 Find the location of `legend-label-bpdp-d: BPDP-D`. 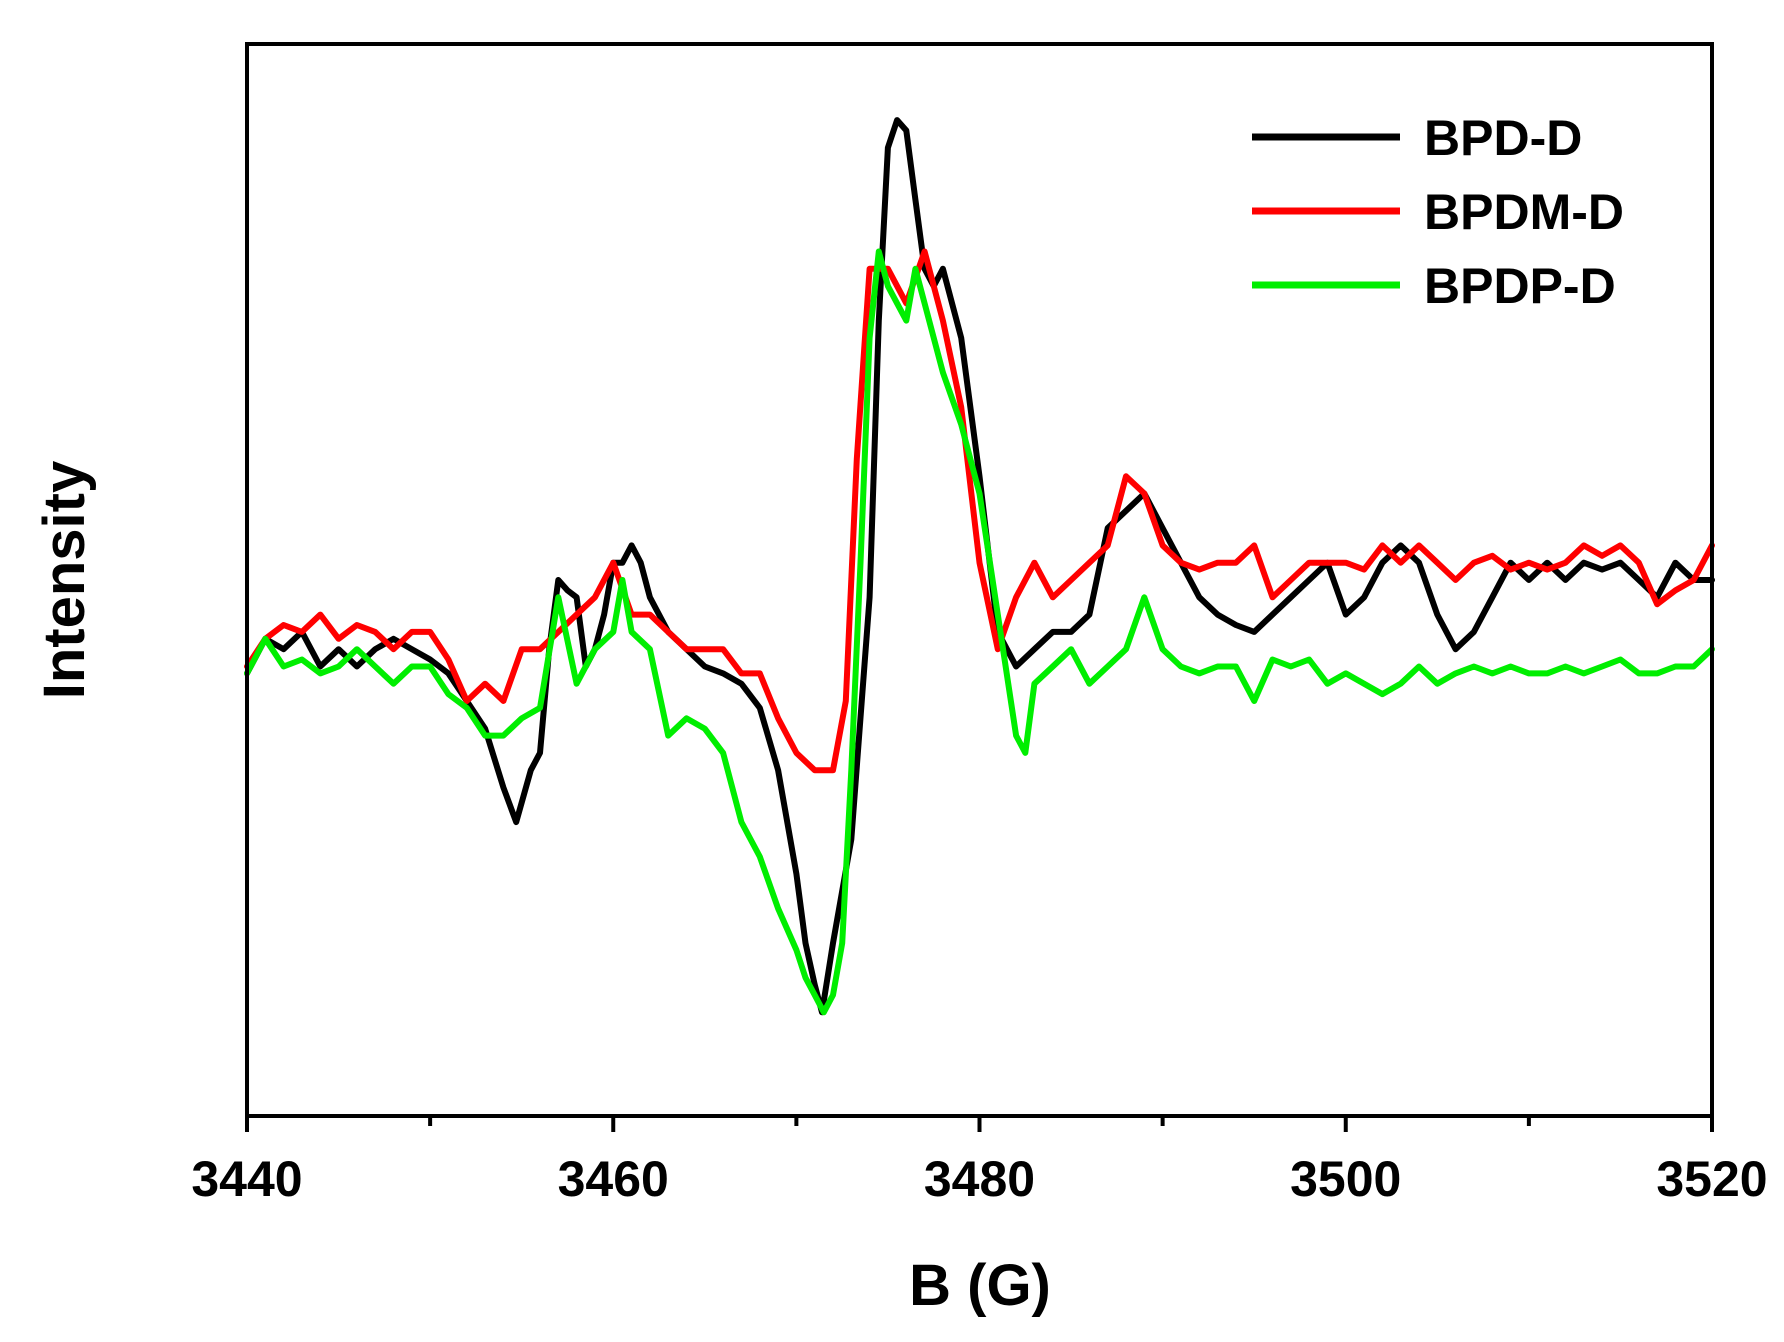

legend-label-bpdp-d: BPDP-D is located at coordinates (1520, 286).